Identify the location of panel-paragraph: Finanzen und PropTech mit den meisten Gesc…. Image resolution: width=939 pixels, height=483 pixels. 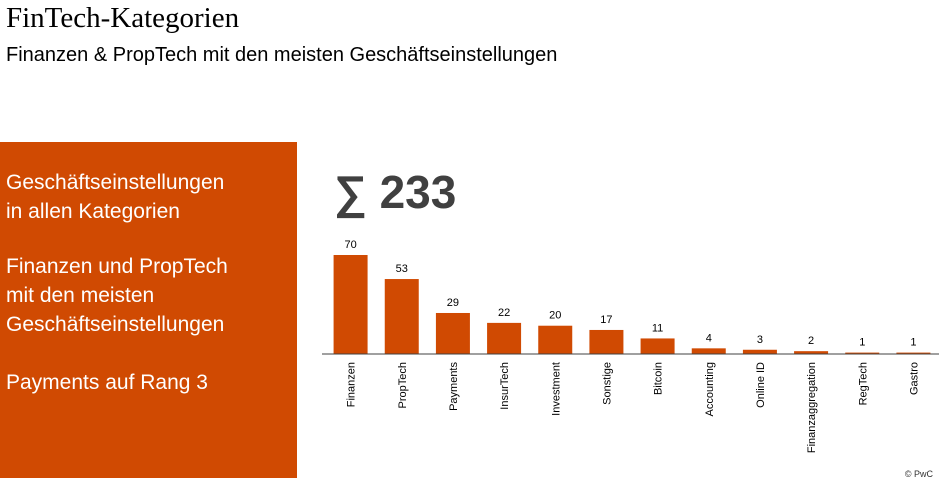
(117, 295).